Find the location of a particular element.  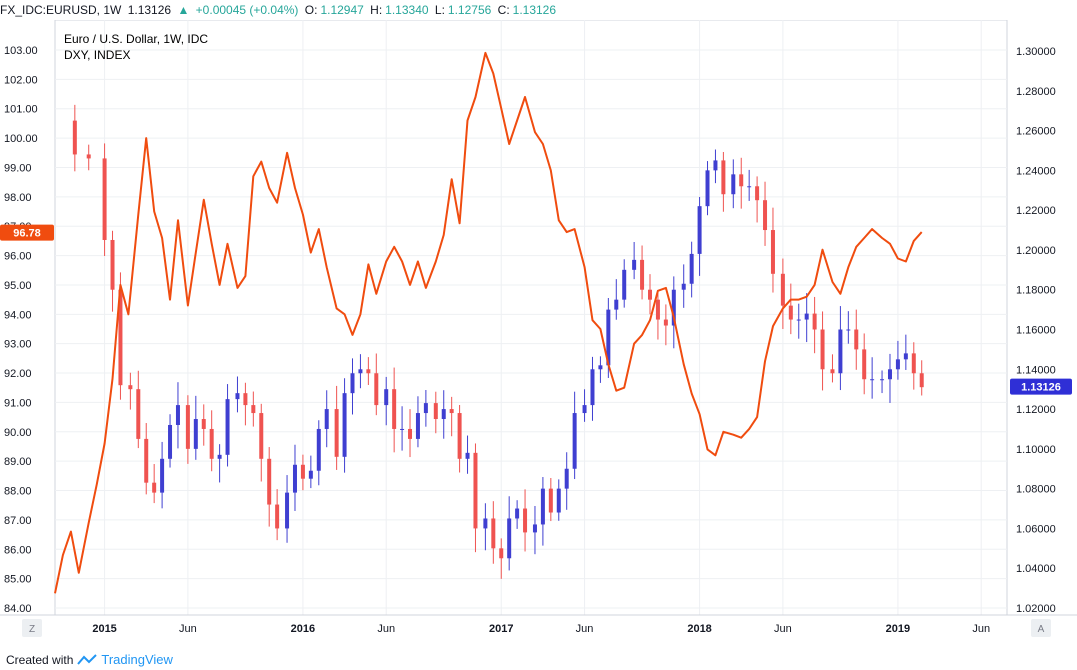

right-axis-tick-label: 1.18000 is located at coordinates (1036, 291).